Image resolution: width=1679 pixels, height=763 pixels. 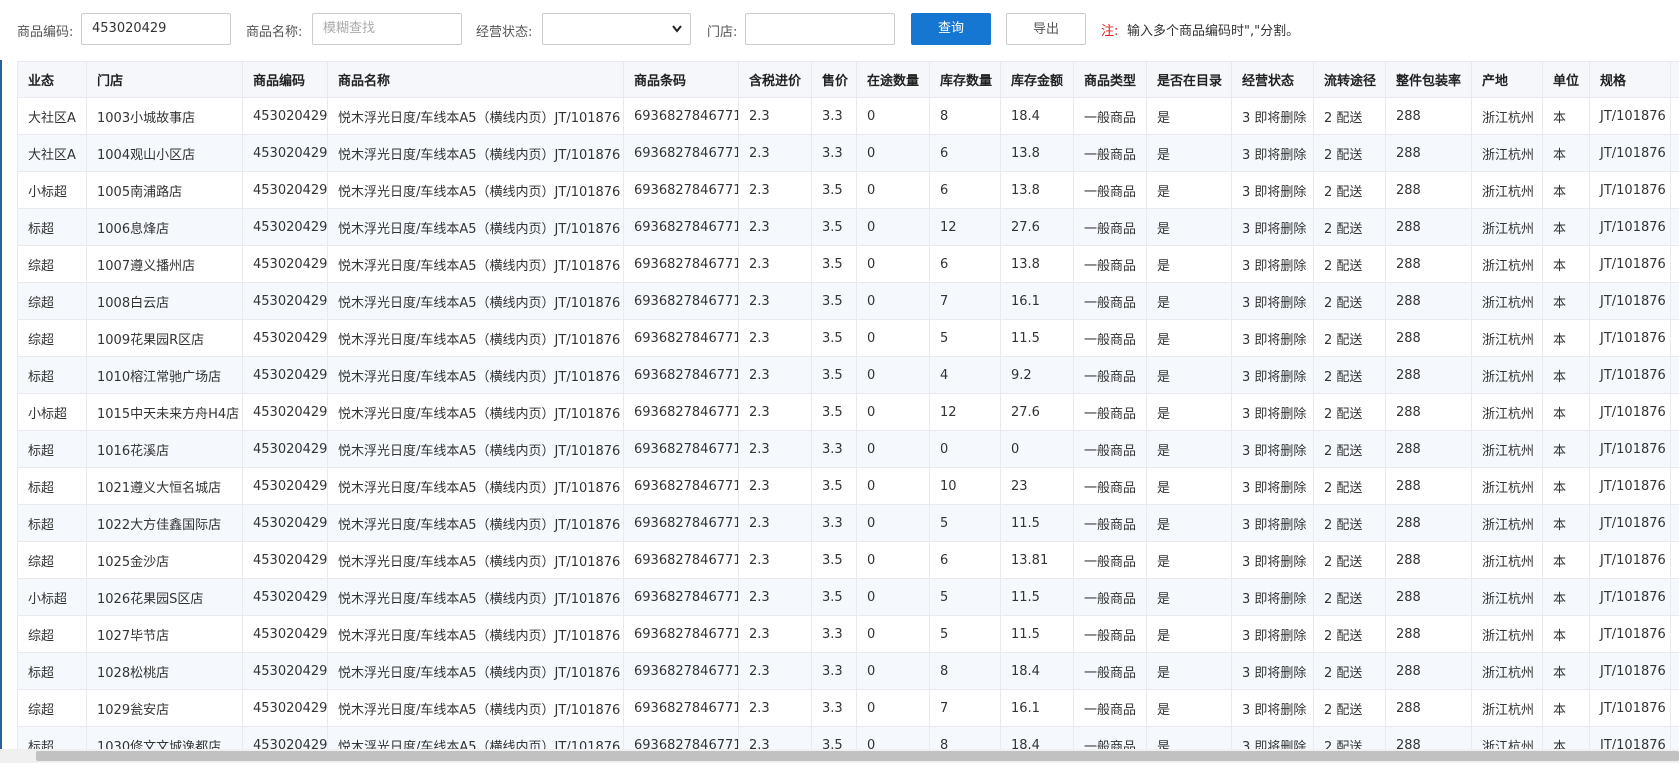 What do you see at coordinates (834, 79) in the screenshot?
I see `column-header: 售价` at bounding box center [834, 79].